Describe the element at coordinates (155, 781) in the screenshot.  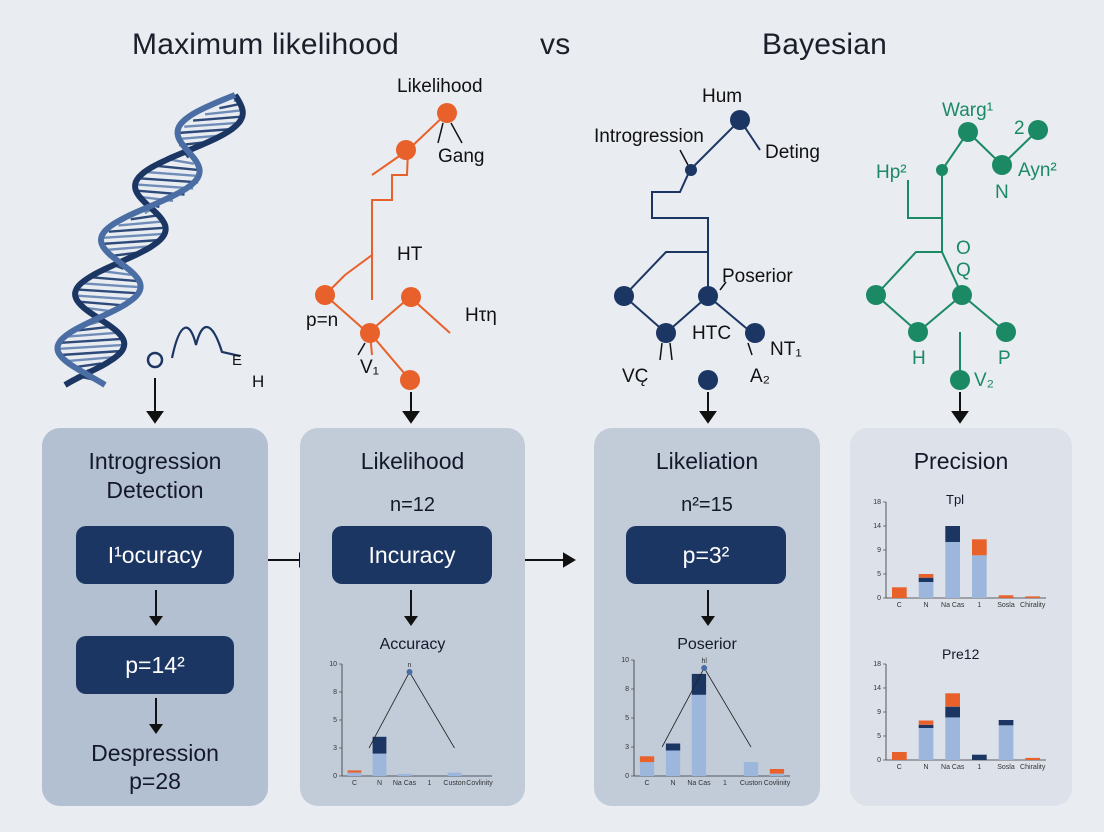
I see `panel1-footer-line2: p=28` at that location.